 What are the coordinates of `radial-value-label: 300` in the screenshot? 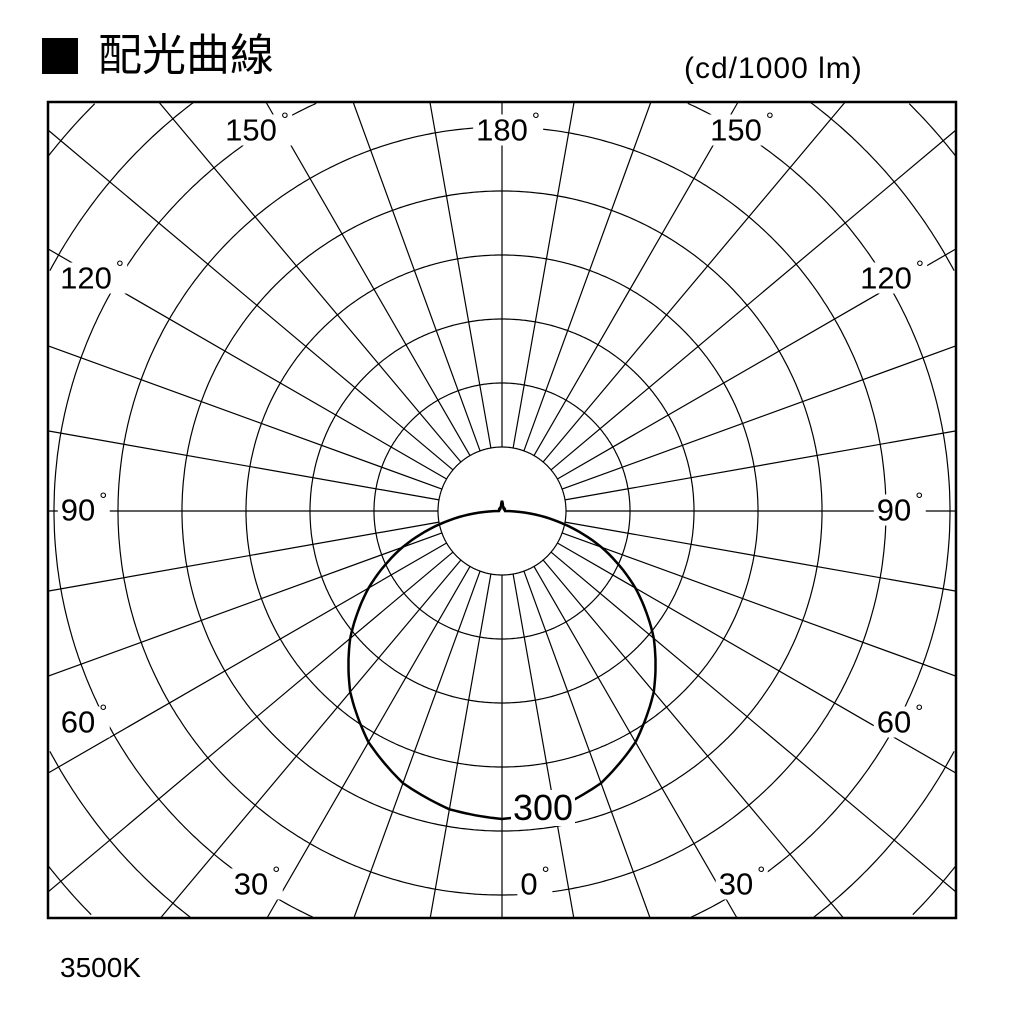 It's located at (543, 807).